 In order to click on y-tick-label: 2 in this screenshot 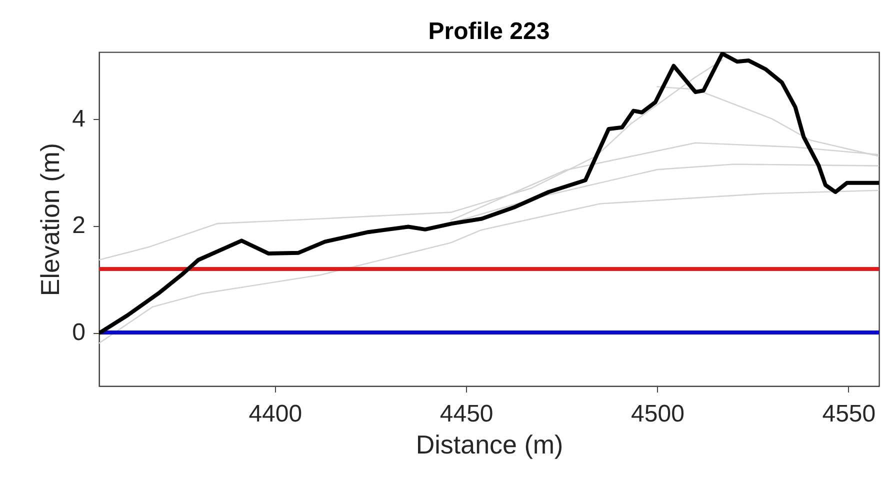, I will do `click(79, 226)`.